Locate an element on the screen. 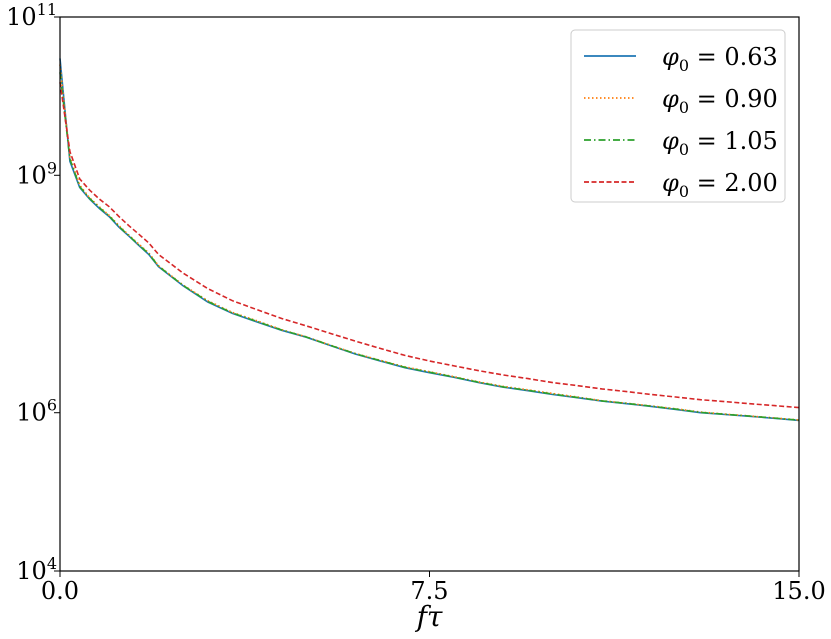  x-tick-label: 7.5 is located at coordinates (429, 591).